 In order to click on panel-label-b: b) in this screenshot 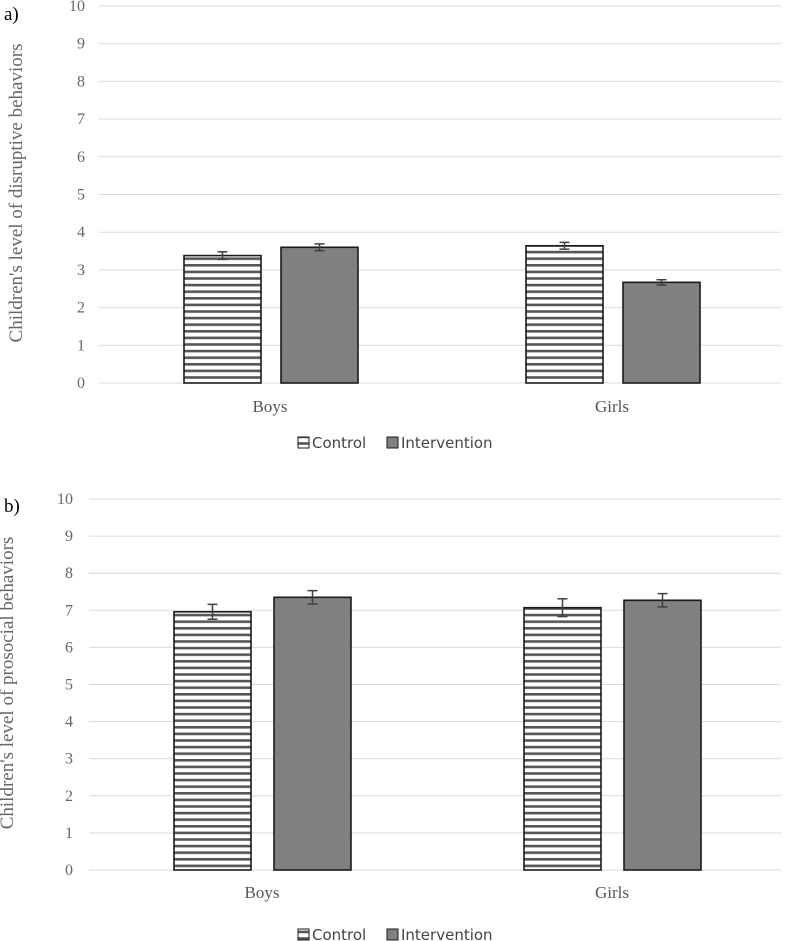, I will do `click(12, 506)`.